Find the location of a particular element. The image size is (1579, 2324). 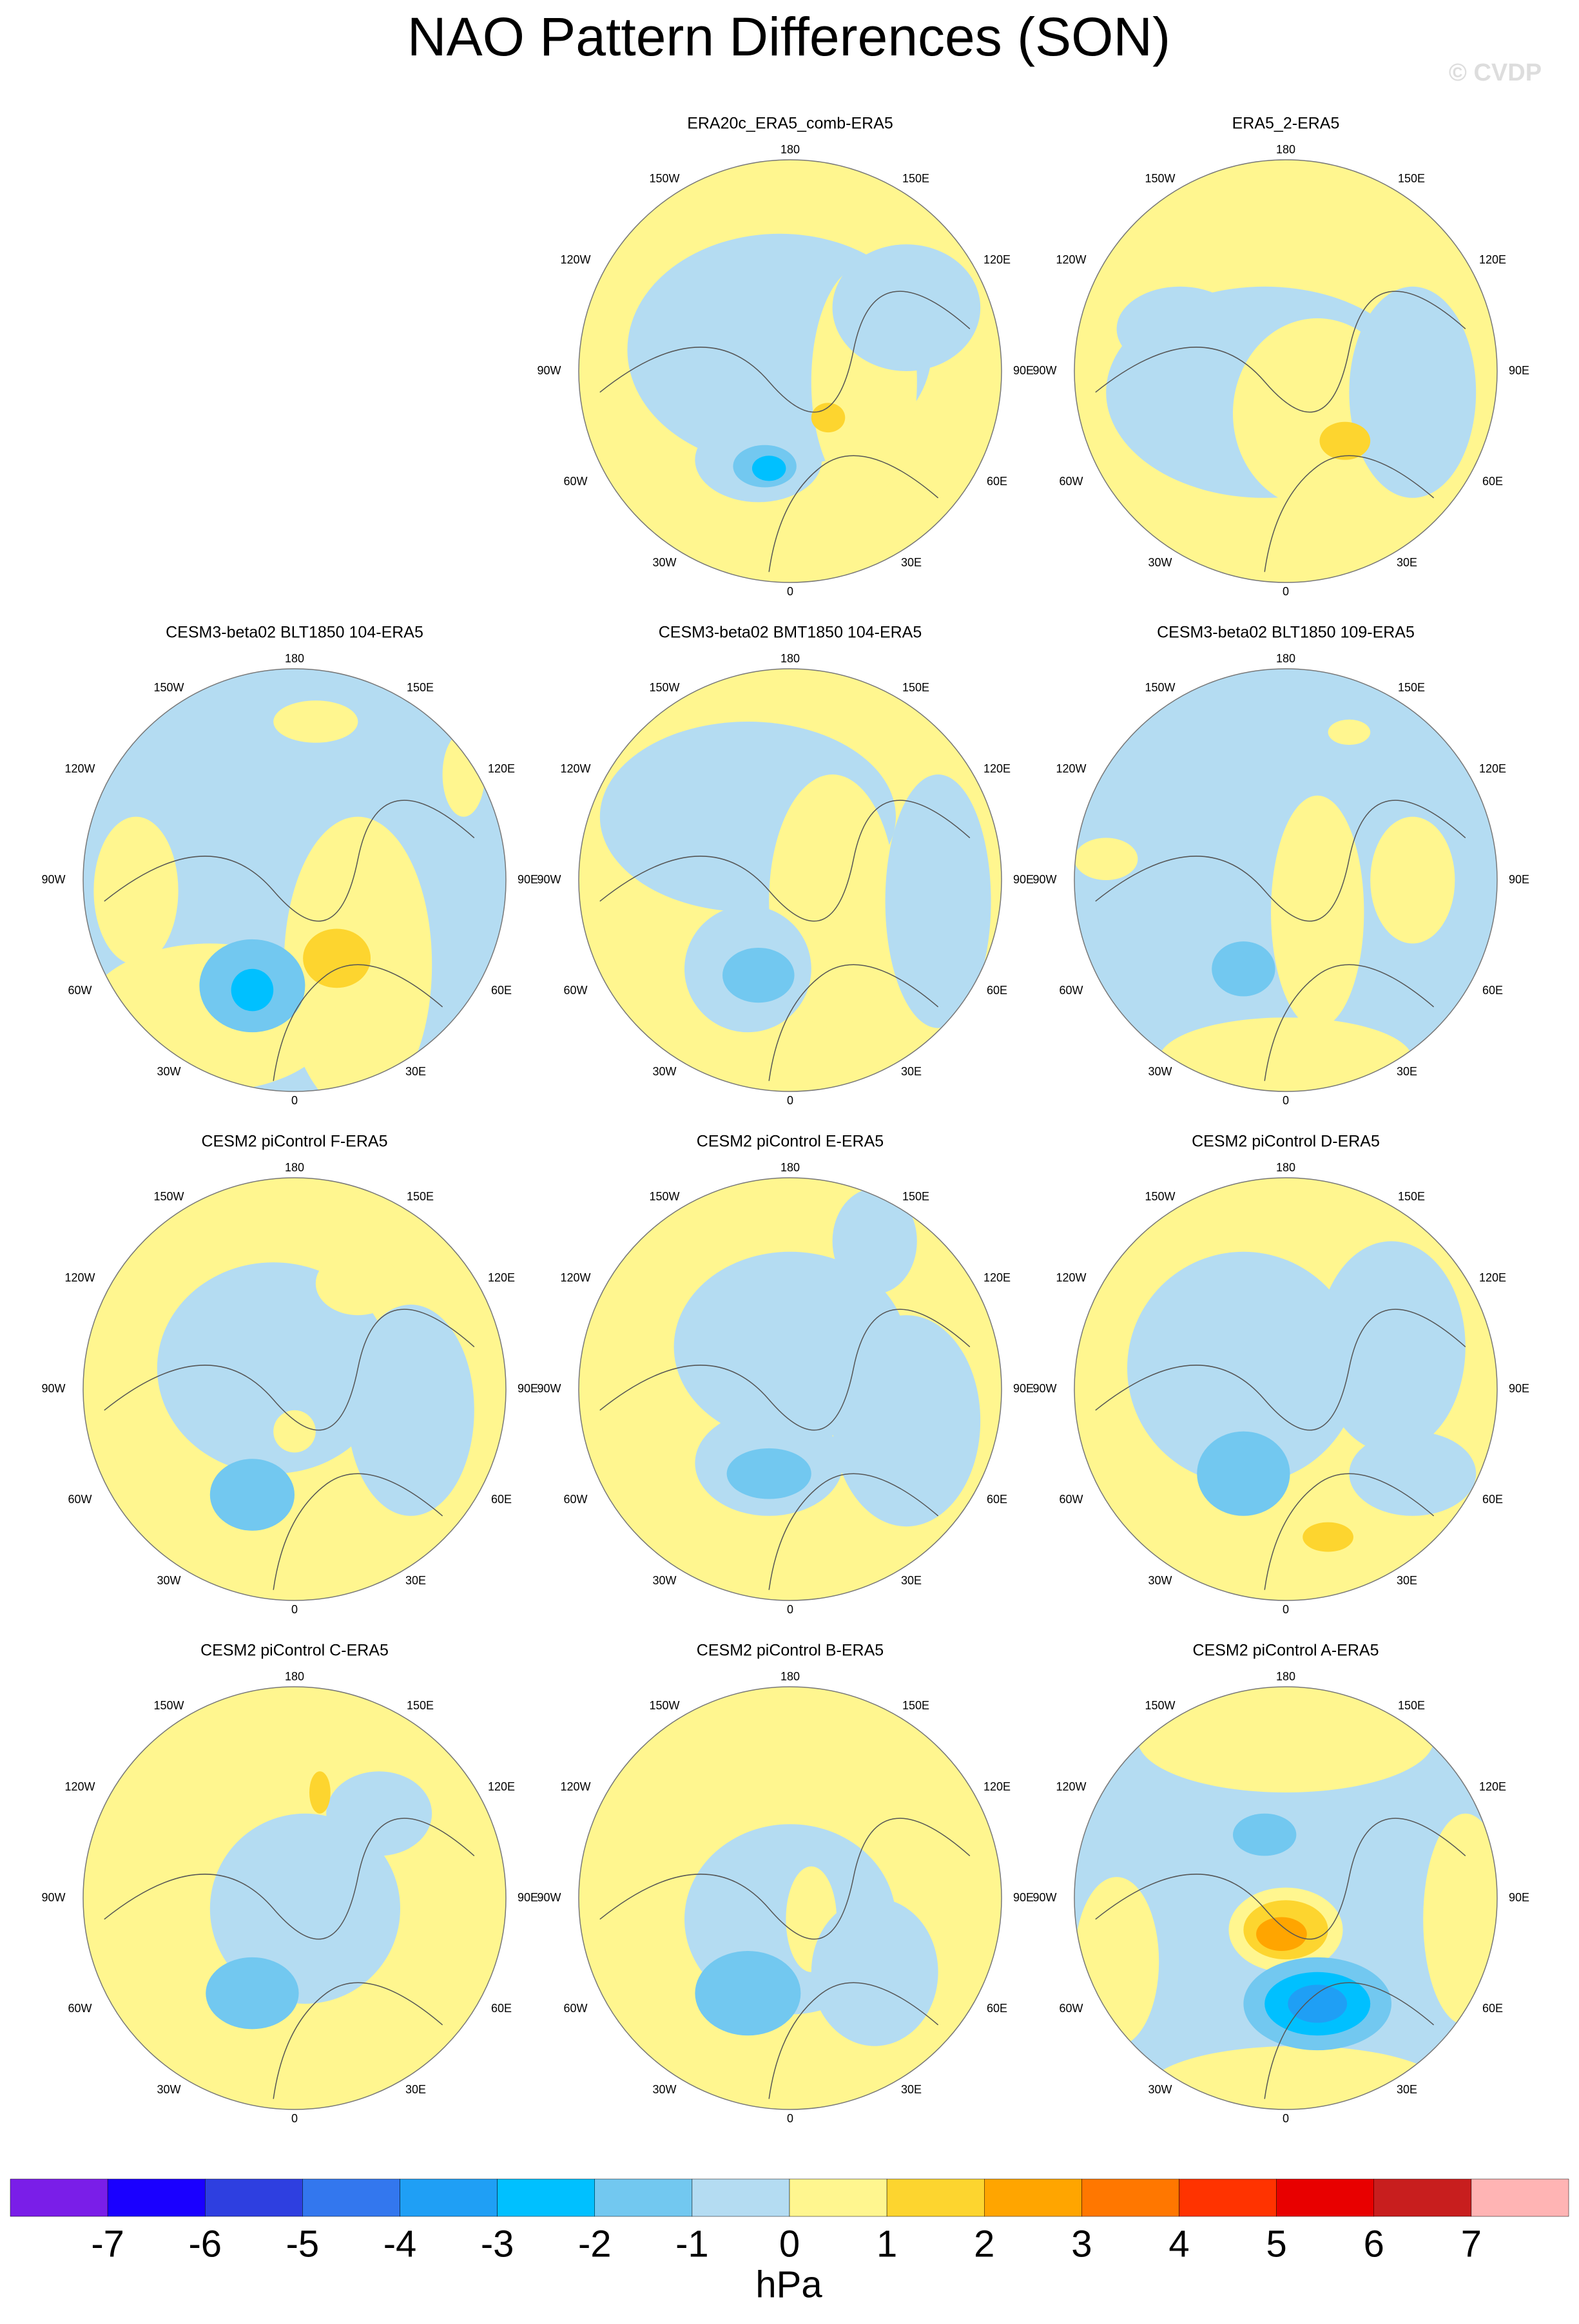

map-border is located at coordinates (790, 1898).